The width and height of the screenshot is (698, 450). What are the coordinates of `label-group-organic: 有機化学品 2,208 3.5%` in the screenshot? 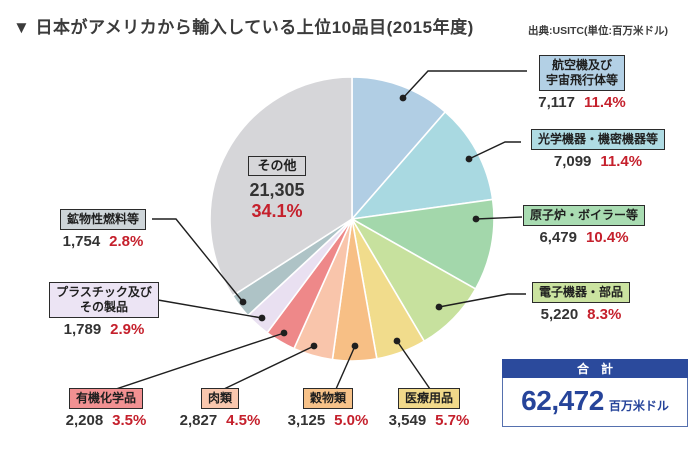 It's located at (106, 408).